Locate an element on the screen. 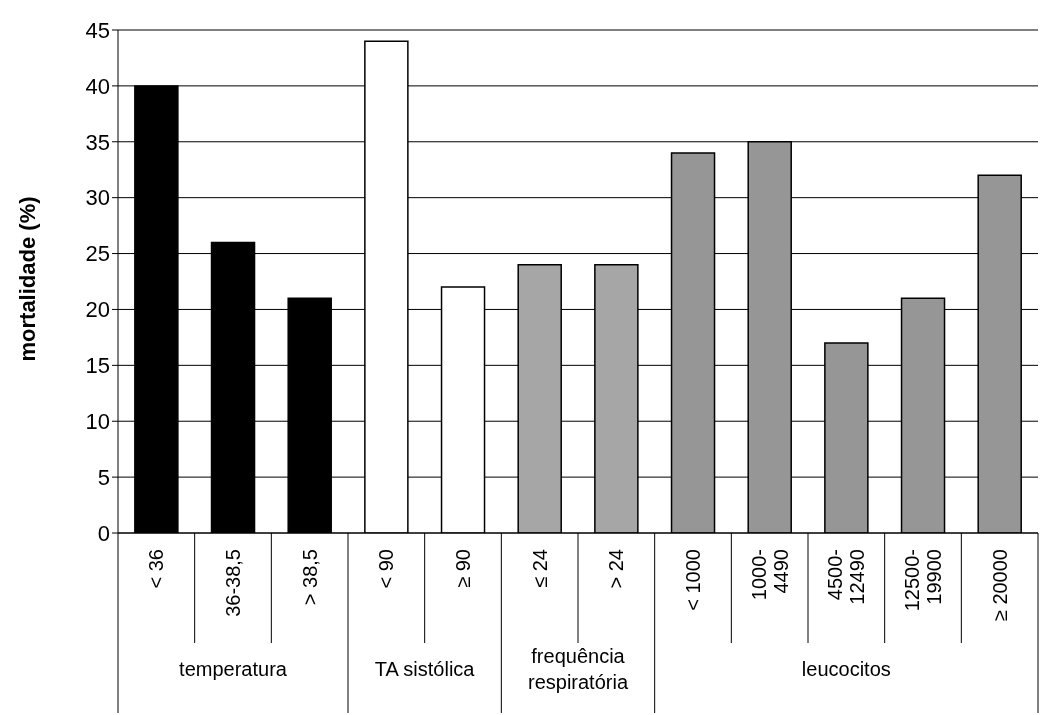  x-tick-label: ≥ 20000 is located at coordinates (999, 585).